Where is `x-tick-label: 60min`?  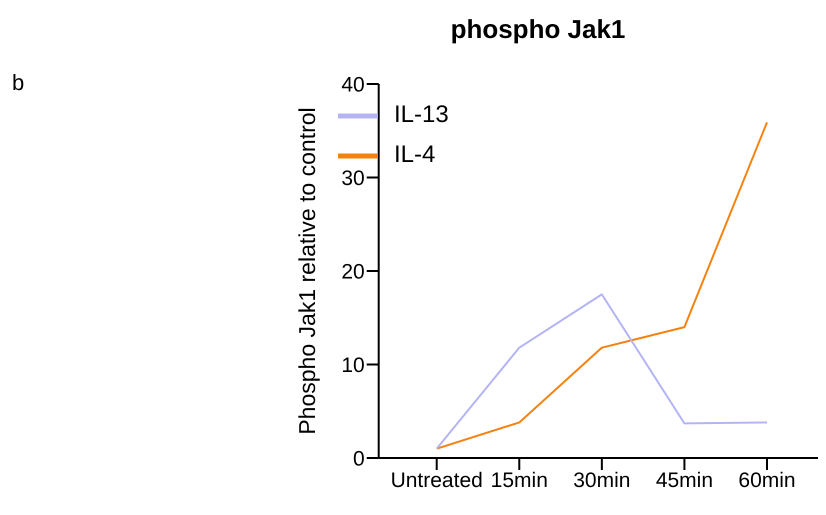 x-tick-label: 60min is located at coordinates (767, 480).